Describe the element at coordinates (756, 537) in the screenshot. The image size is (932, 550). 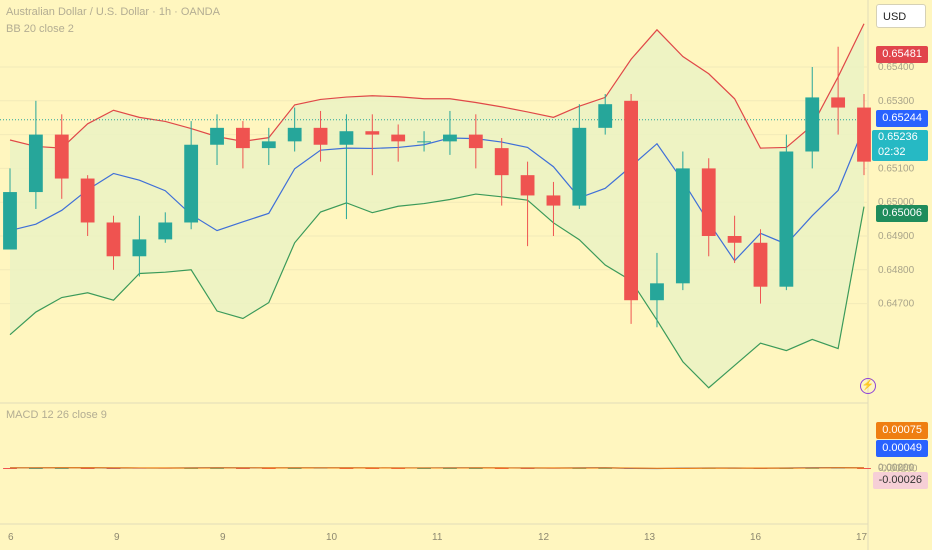
I see `time-tick-label: 16` at that location.